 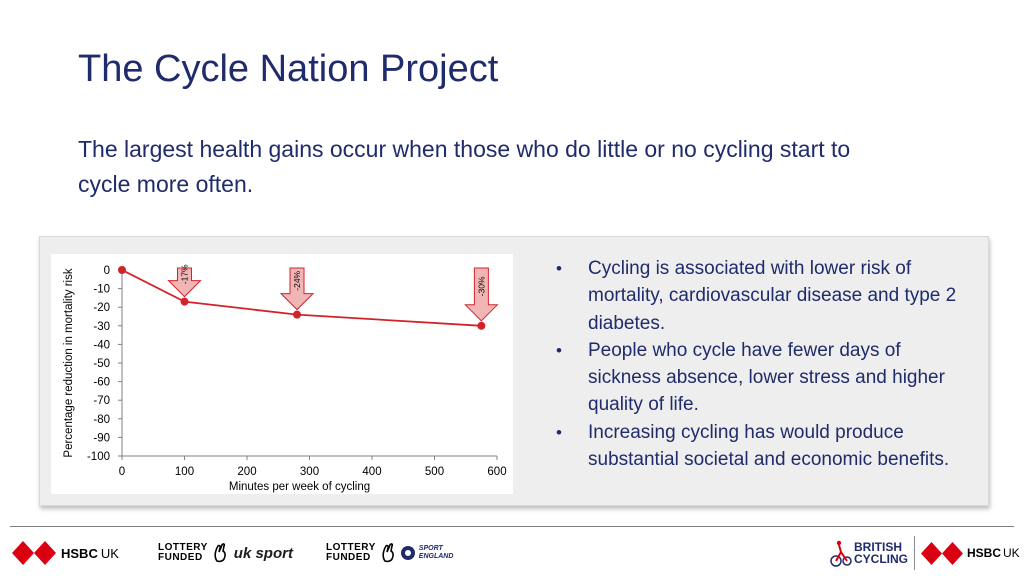 What do you see at coordinates (371, 472) in the screenshot?
I see `x-tick-label: 400` at bounding box center [371, 472].